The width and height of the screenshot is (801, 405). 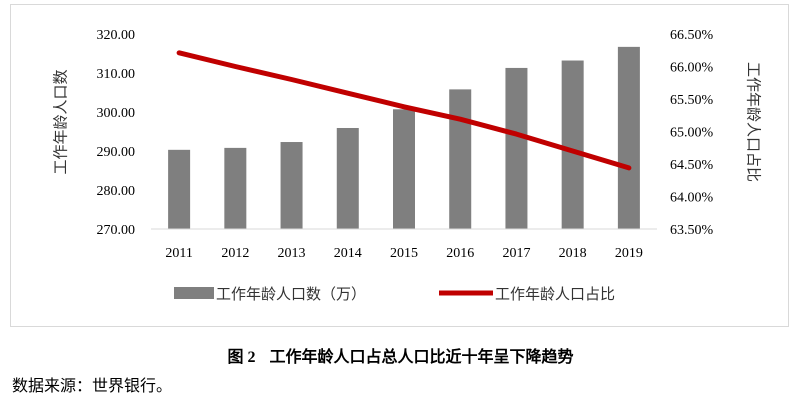 What do you see at coordinates (692, 35) in the screenshot?
I see `right-tick-label: 66.50%` at bounding box center [692, 35].